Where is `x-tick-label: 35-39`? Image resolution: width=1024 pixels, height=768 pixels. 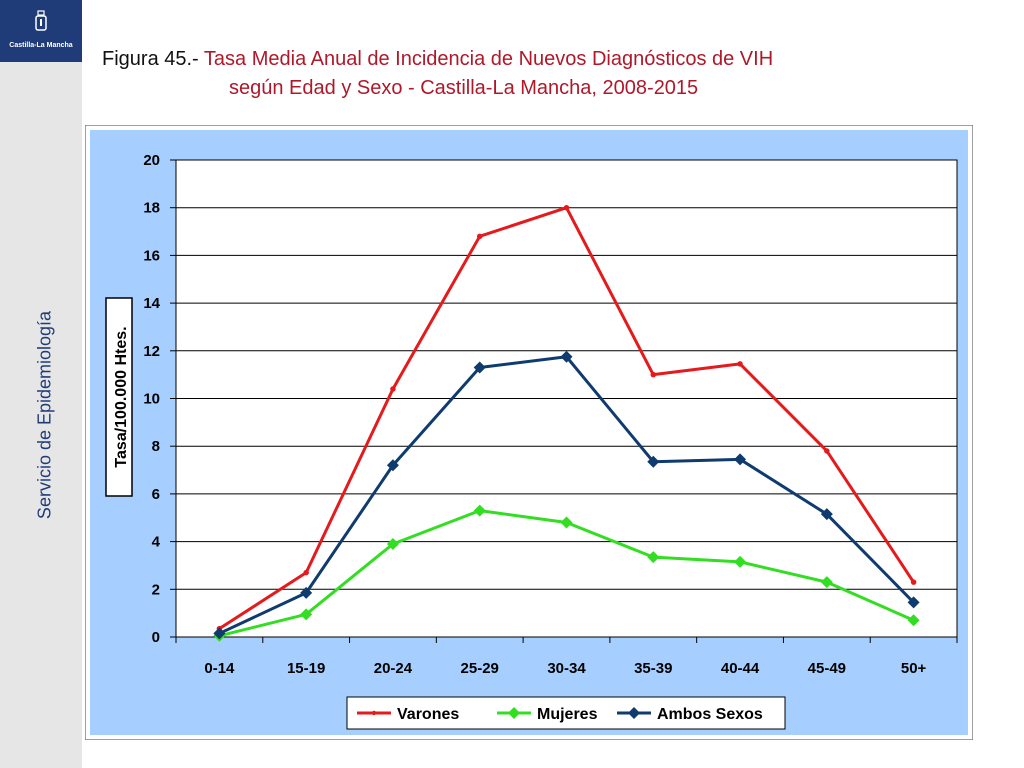
x-tick-label: 35-39 is located at coordinates (653, 668).